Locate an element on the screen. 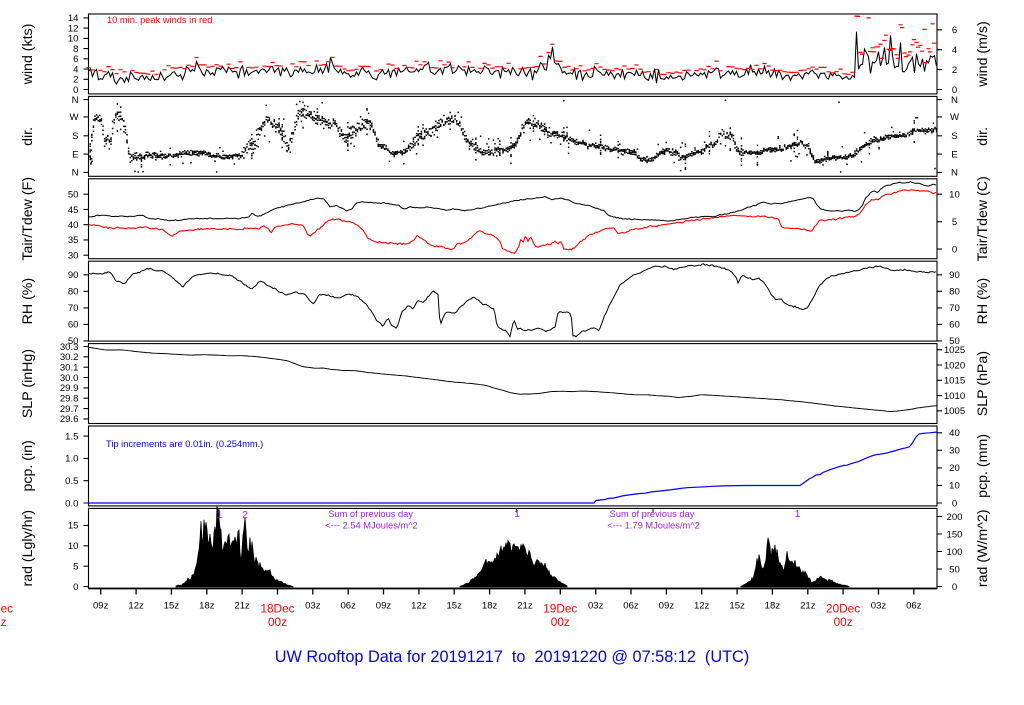 The width and height of the screenshot is (1024, 705). svg-text: 30.2 is located at coordinates (69, 357).